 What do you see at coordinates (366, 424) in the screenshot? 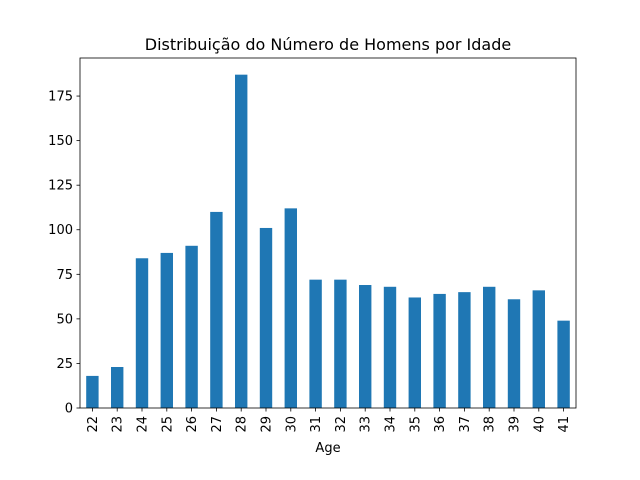
I see `x-tick-label: 33` at bounding box center [366, 424].